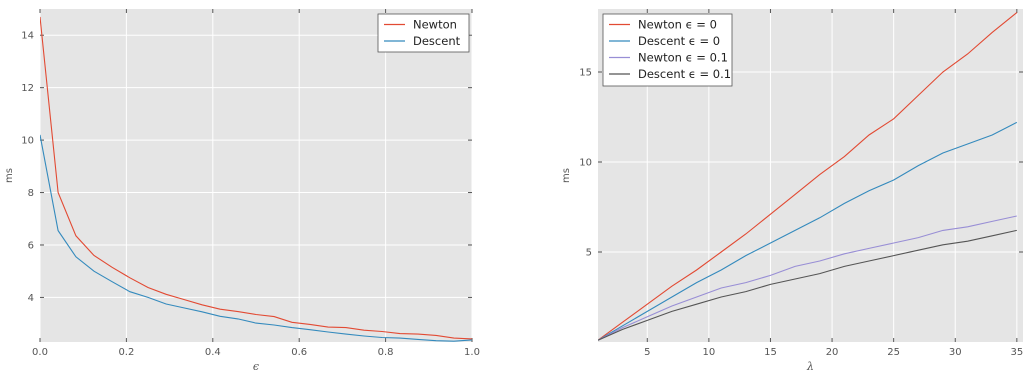 This screenshot has width=1023, height=374. Describe the element at coordinates (423, 33) in the screenshot. I see `legend-box` at that location.